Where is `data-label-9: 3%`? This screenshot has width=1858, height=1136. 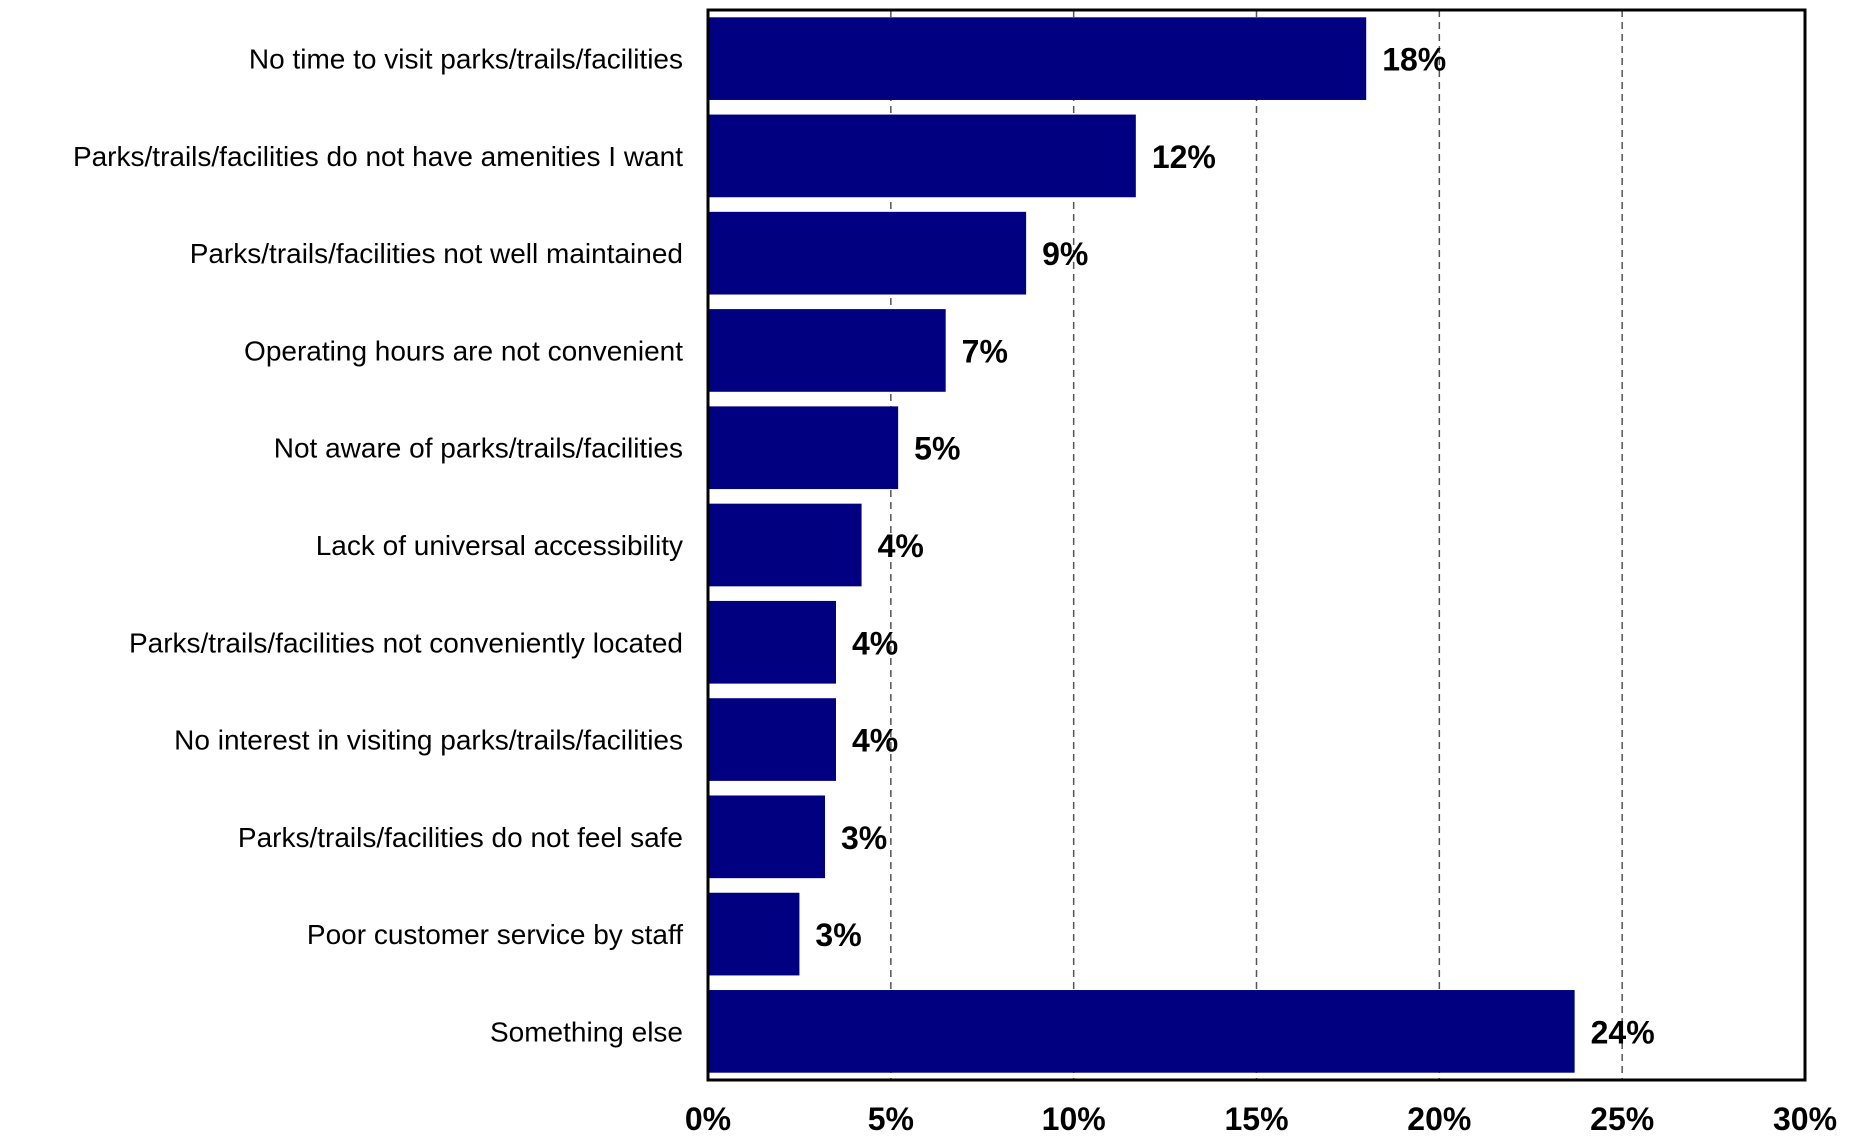
data-label-9: 3% is located at coordinates (838, 935).